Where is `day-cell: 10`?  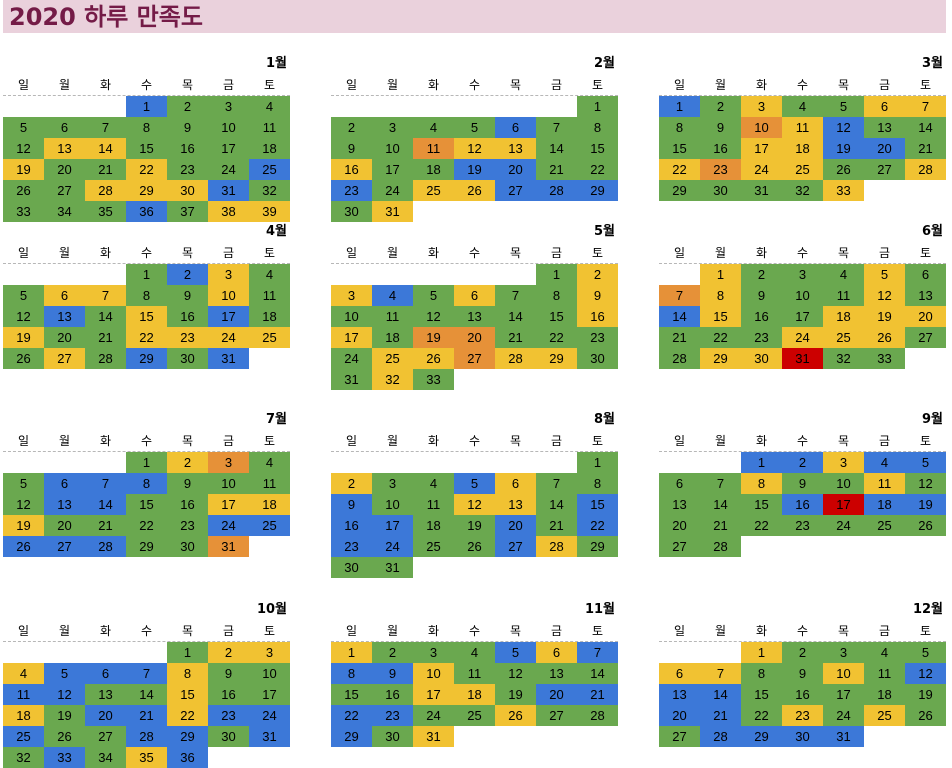
day-cell: 10 is located at coordinates (433, 673).